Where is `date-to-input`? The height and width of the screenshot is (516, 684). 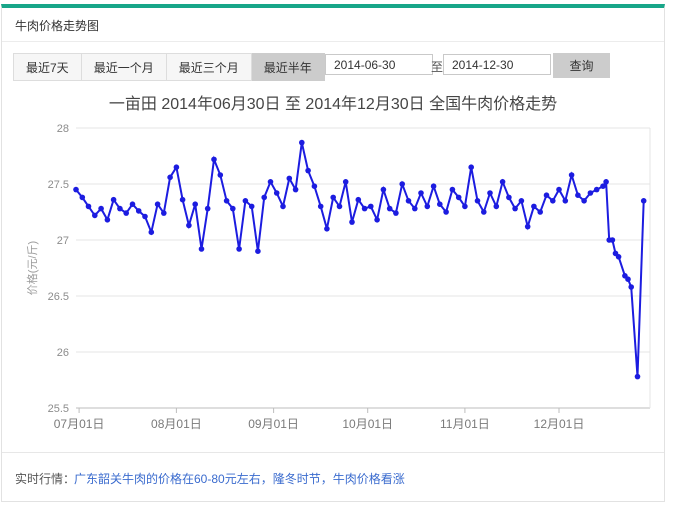
date-to-input is located at coordinates (497, 64).